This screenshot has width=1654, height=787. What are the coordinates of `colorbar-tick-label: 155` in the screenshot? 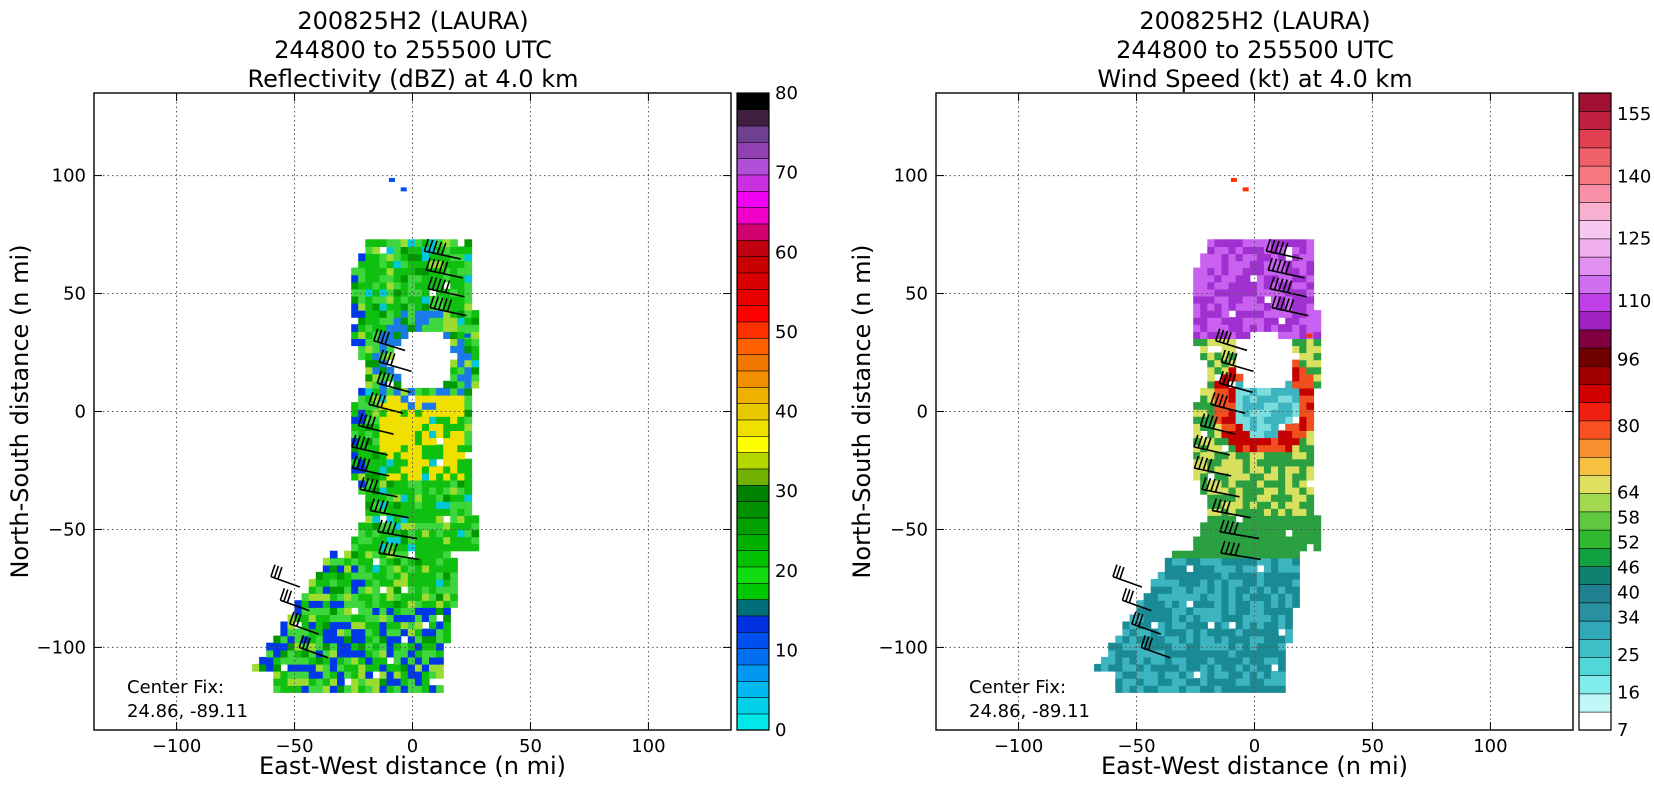 It's located at (1634, 114).